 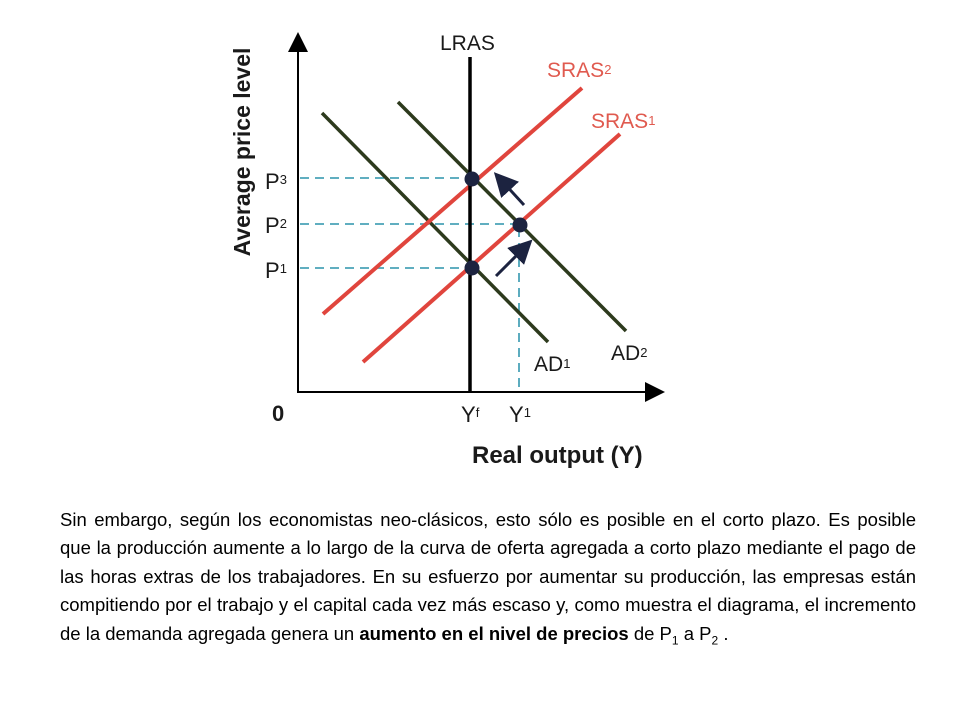 I want to click on sras1-curve, so click(x=491, y=248).